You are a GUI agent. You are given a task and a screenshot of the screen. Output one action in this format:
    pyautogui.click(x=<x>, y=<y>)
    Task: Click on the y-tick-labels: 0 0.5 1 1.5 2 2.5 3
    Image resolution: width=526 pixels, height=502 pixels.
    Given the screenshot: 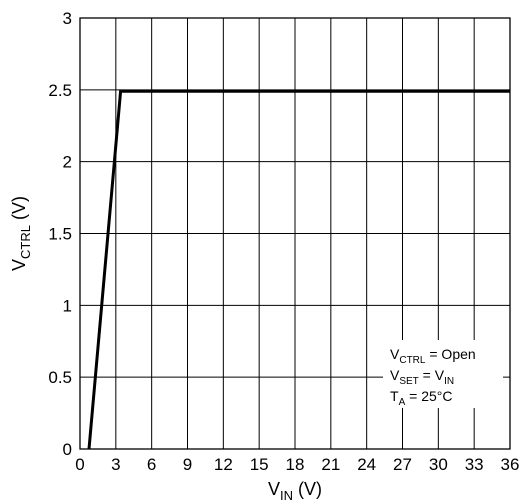 What is the action you would take?
    pyautogui.click(x=60, y=234)
    